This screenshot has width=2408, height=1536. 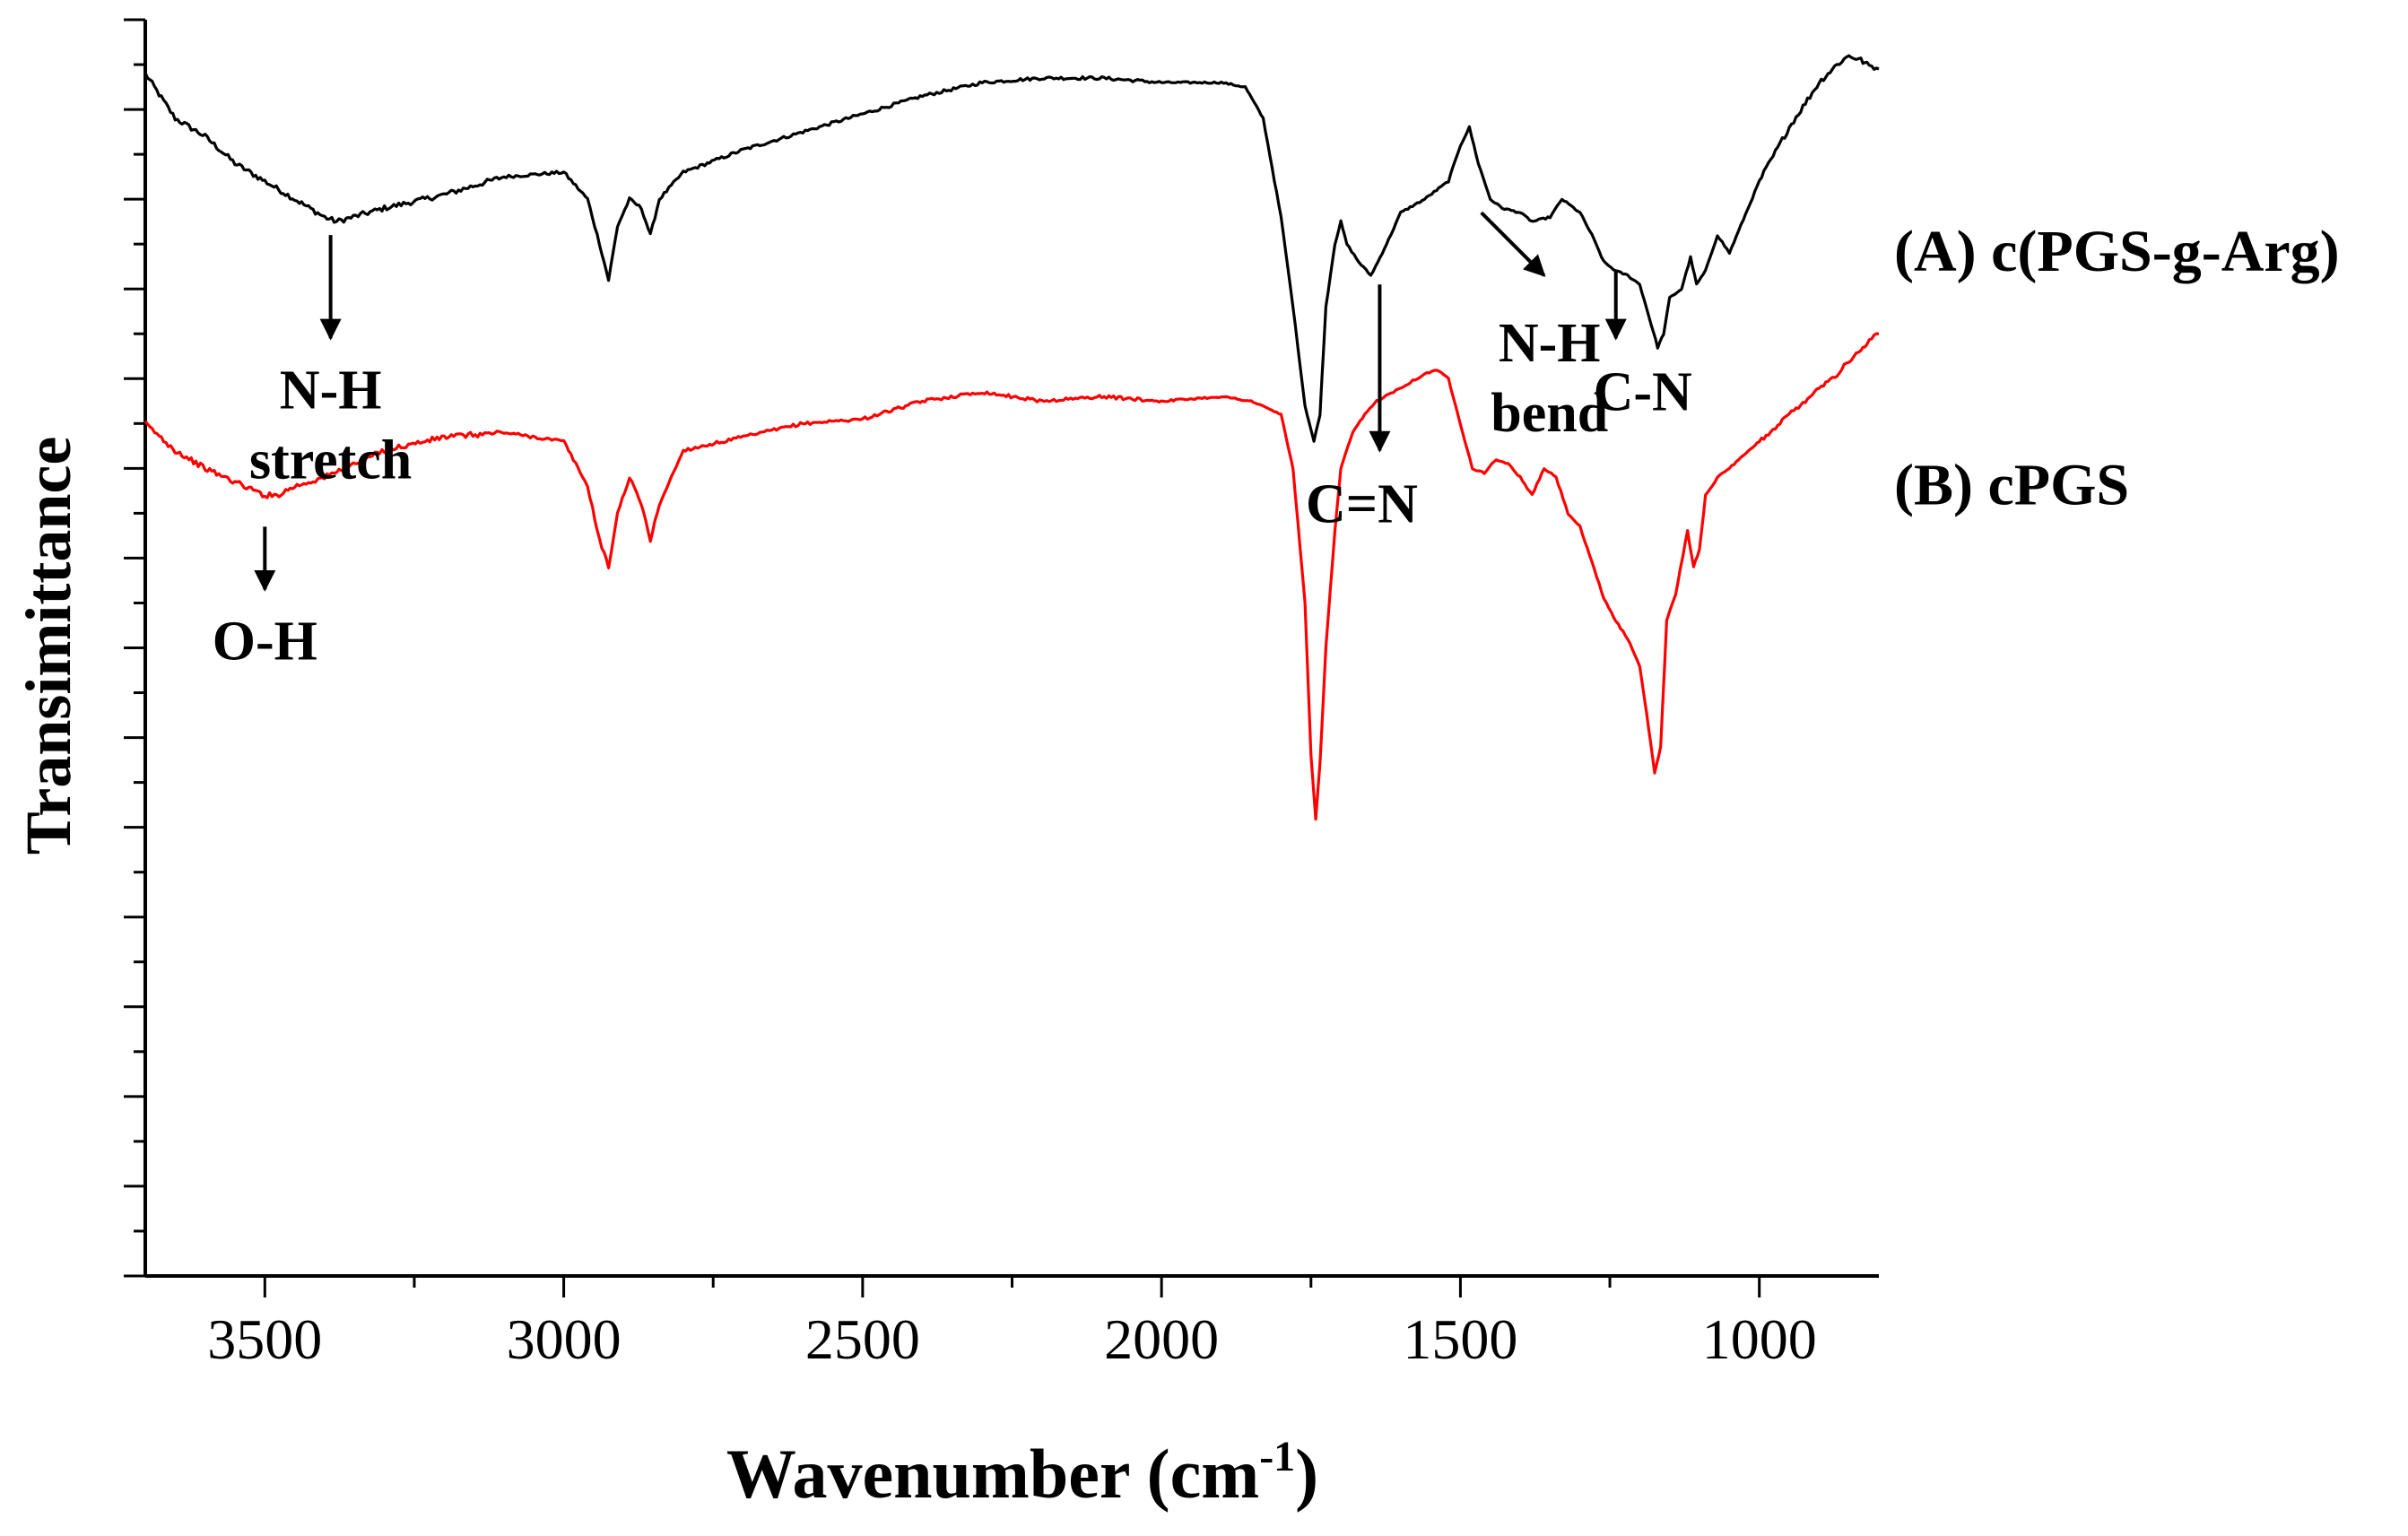 What do you see at coordinates (2011, 484) in the screenshot?
I see `series-label-b: (B) cPGS` at bounding box center [2011, 484].